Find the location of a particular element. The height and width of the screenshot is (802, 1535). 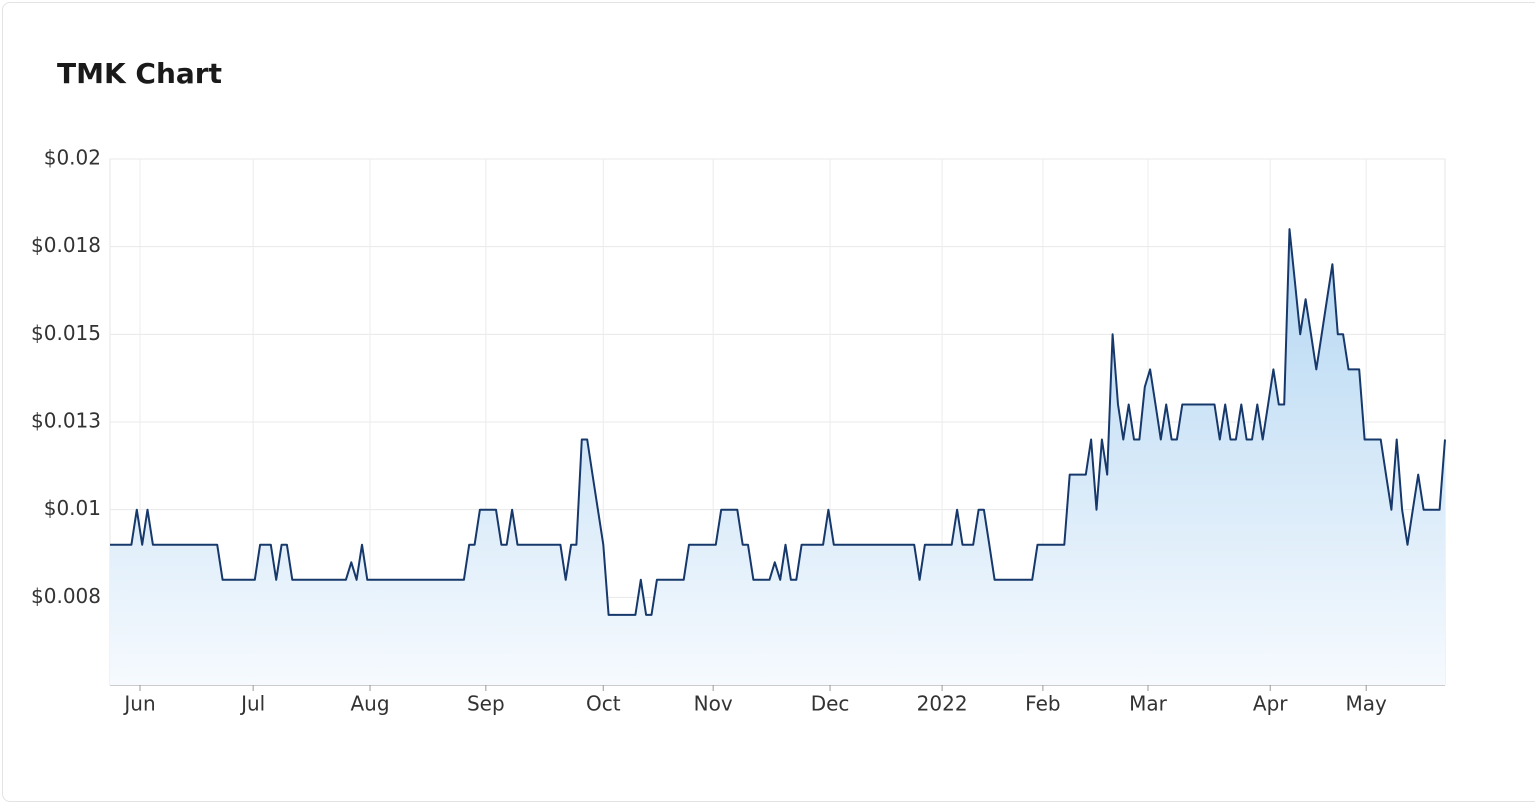

y-tick-label: $0.018 is located at coordinates (66, 245).